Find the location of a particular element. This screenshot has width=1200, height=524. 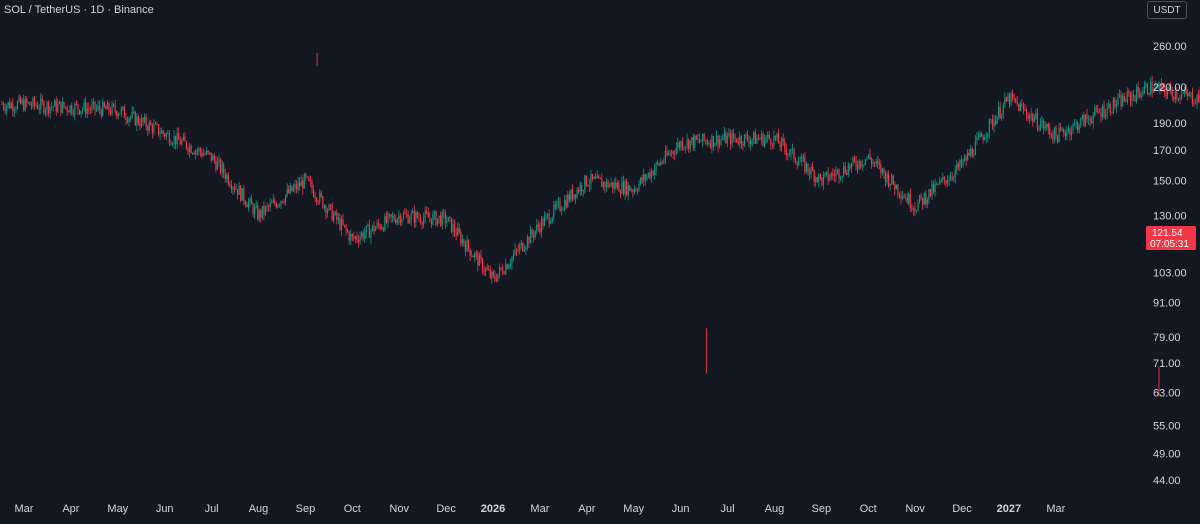

countdown-label: 07:05:31 is located at coordinates (1169, 244).